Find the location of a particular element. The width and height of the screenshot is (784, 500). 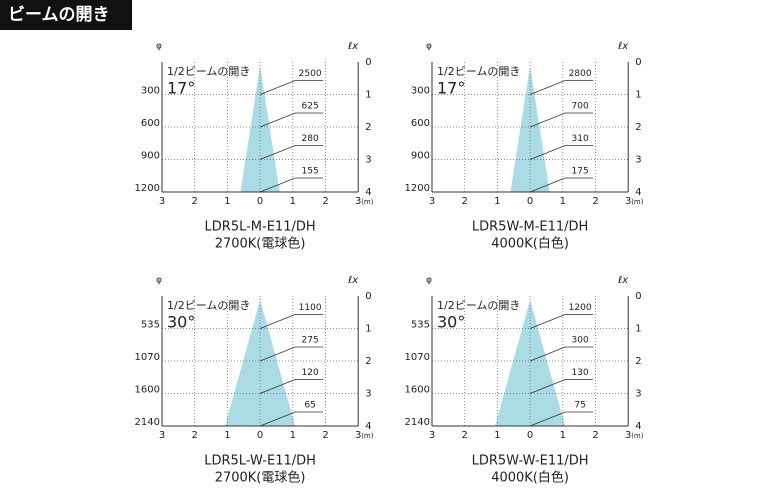

lux-value: 175 is located at coordinates (580, 172).